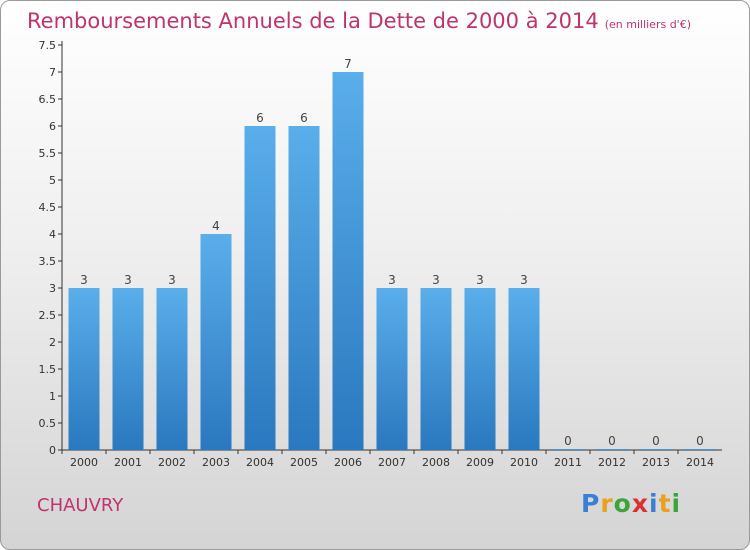  Describe the element at coordinates (216, 226) in the screenshot. I see `data-label: 4` at that location.